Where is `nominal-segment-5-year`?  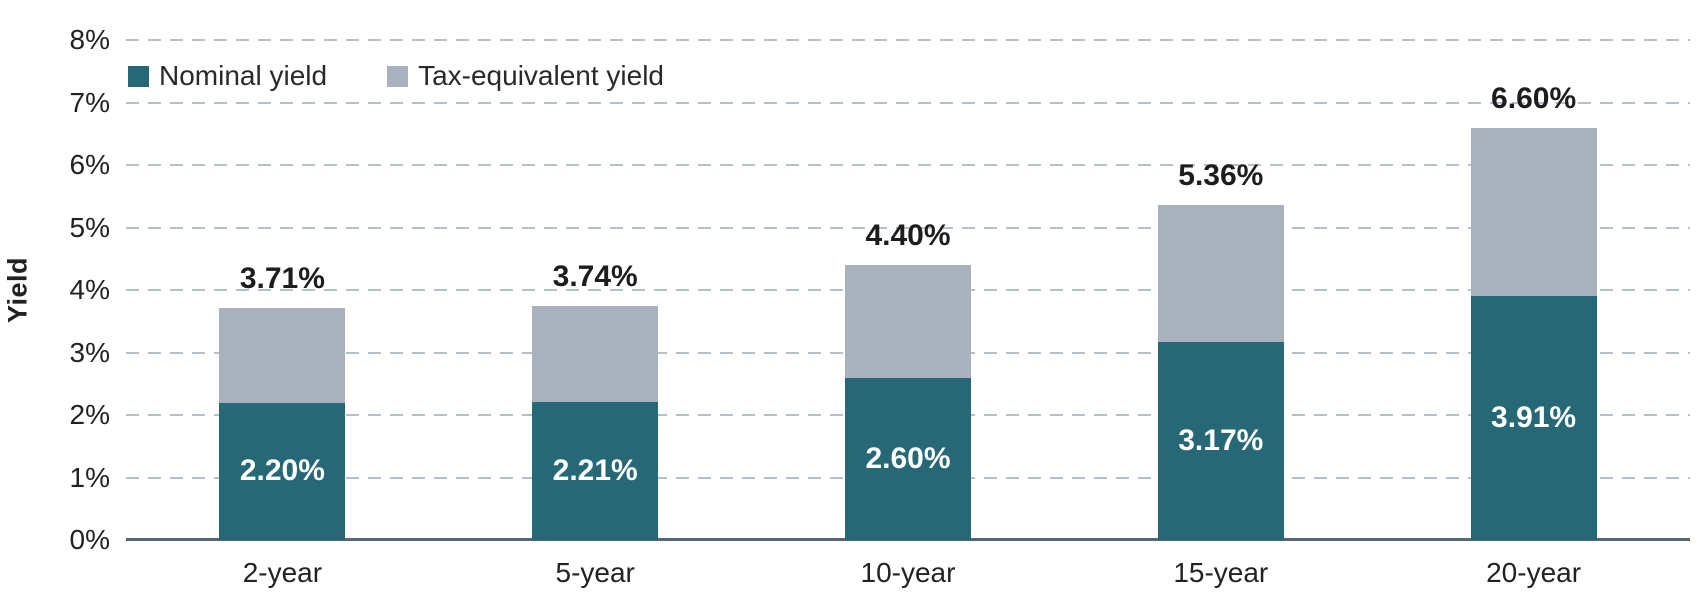
nominal-segment-5-year is located at coordinates (595, 470).